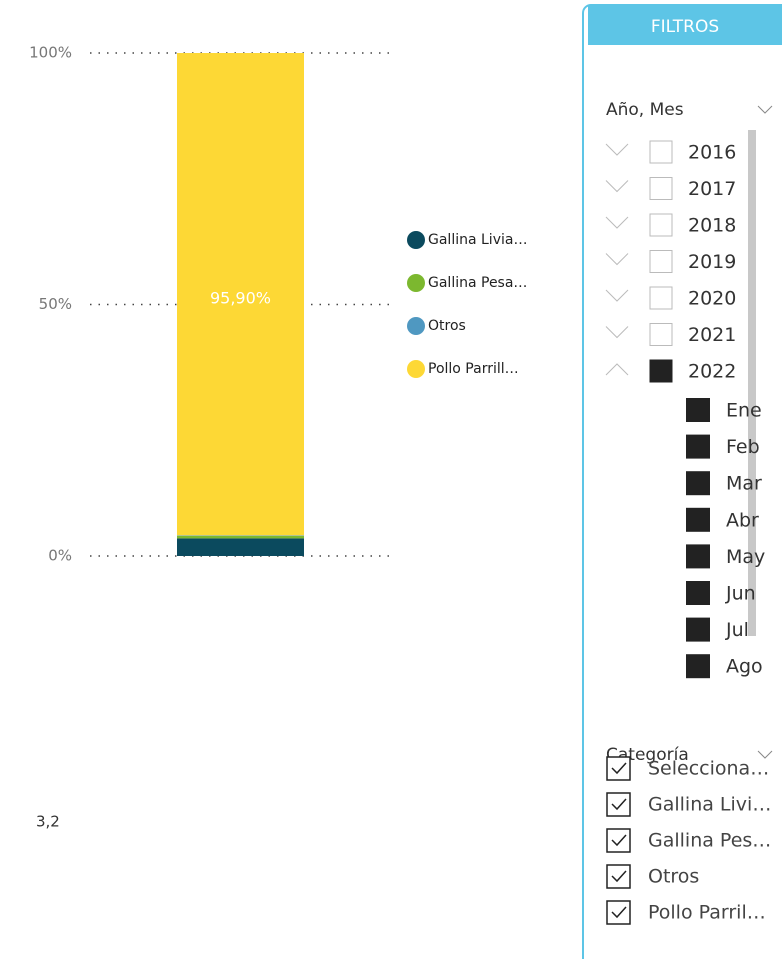 The width and height of the screenshot is (782, 959). I want to click on filter-header, so click(685, 25).